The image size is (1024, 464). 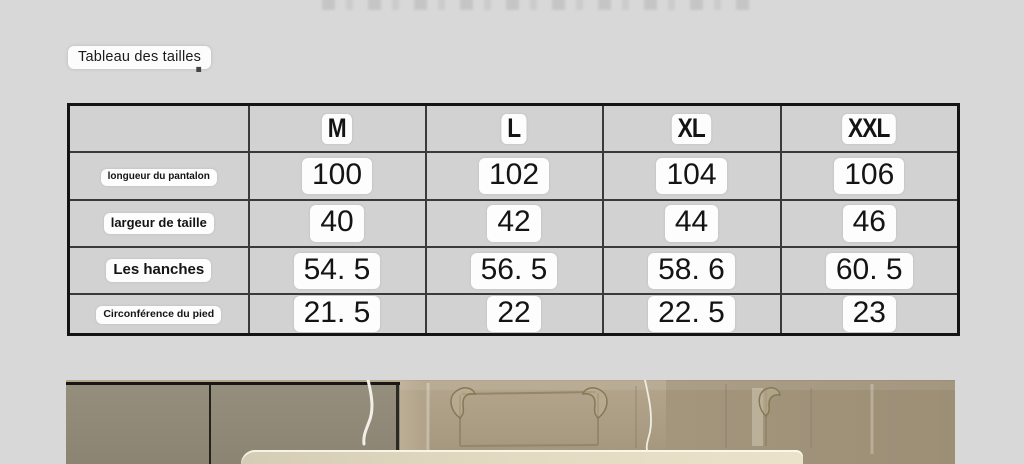 I want to click on size-value: 21. 5, so click(x=337, y=314).